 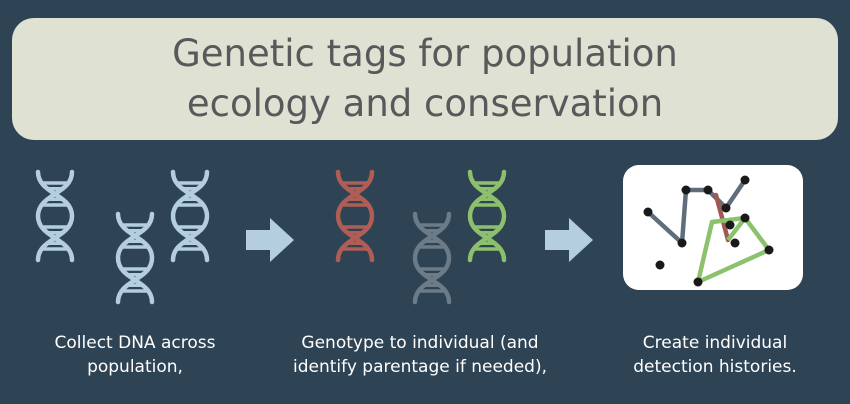 I want to click on network-graph-icon, so click(x=708, y=231).